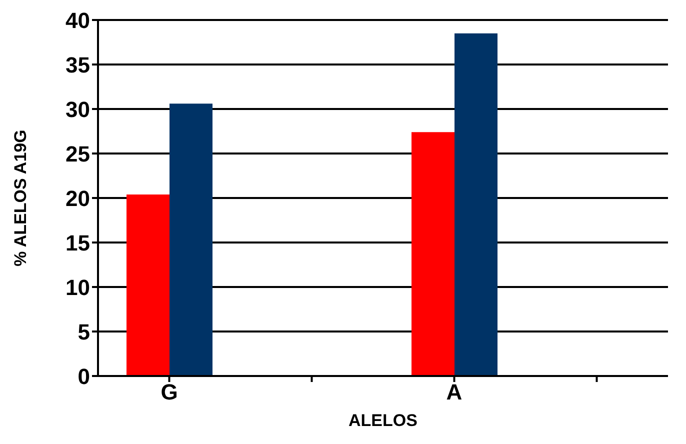 This screenshot has width=686, height=444. I want to click on y-tick-label: 20, so click(78, 198).